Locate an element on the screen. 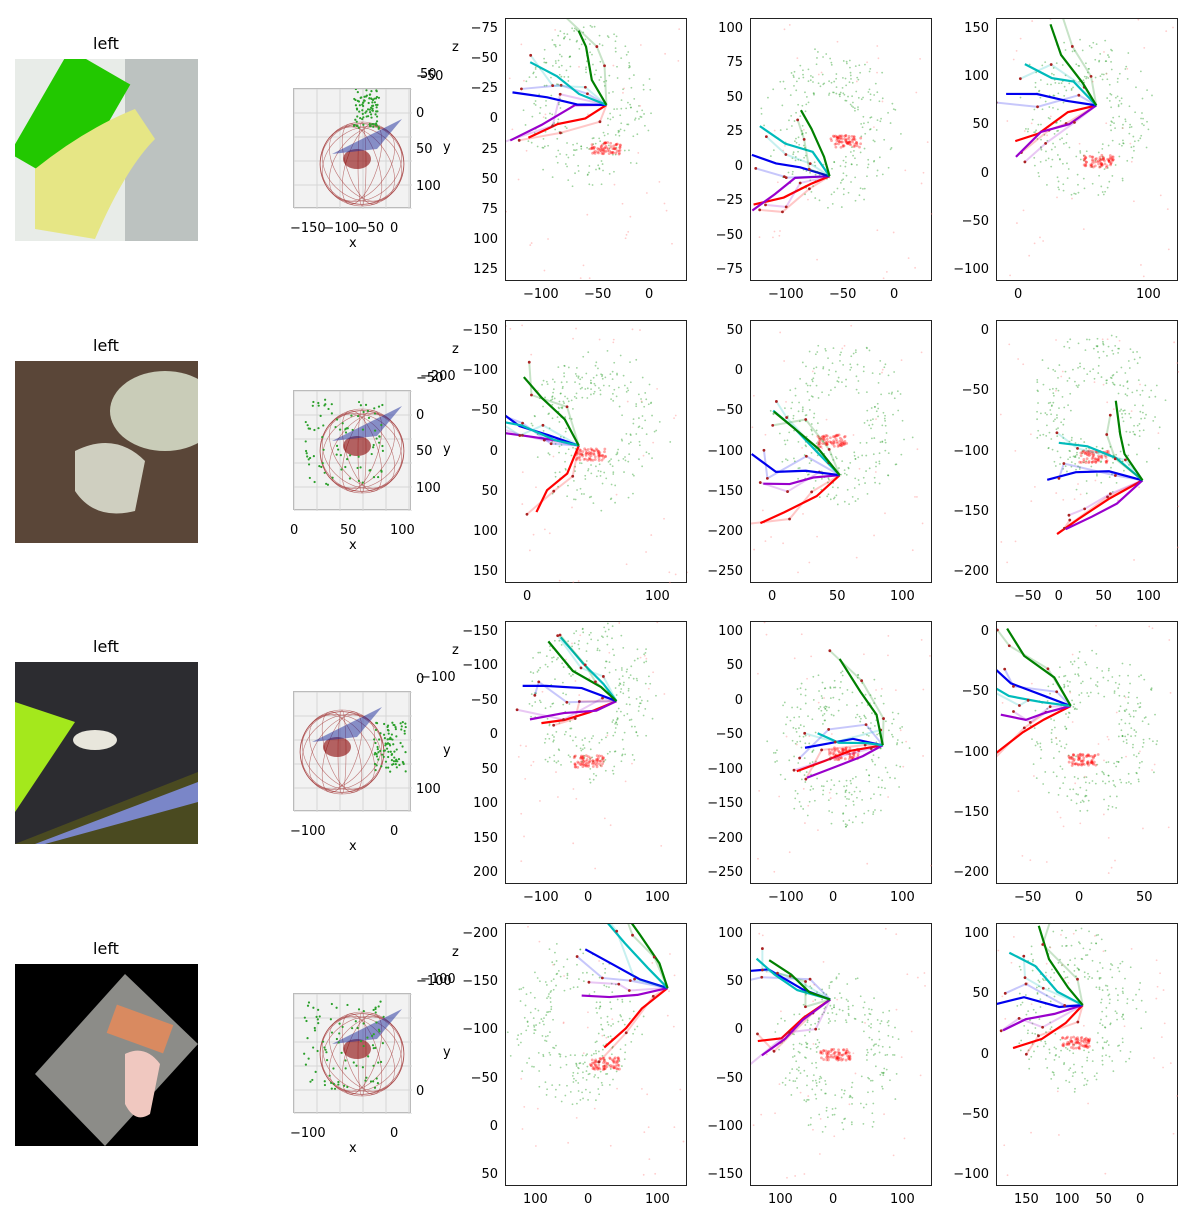  y-tick: 50 is located at coordinates (734, 330).